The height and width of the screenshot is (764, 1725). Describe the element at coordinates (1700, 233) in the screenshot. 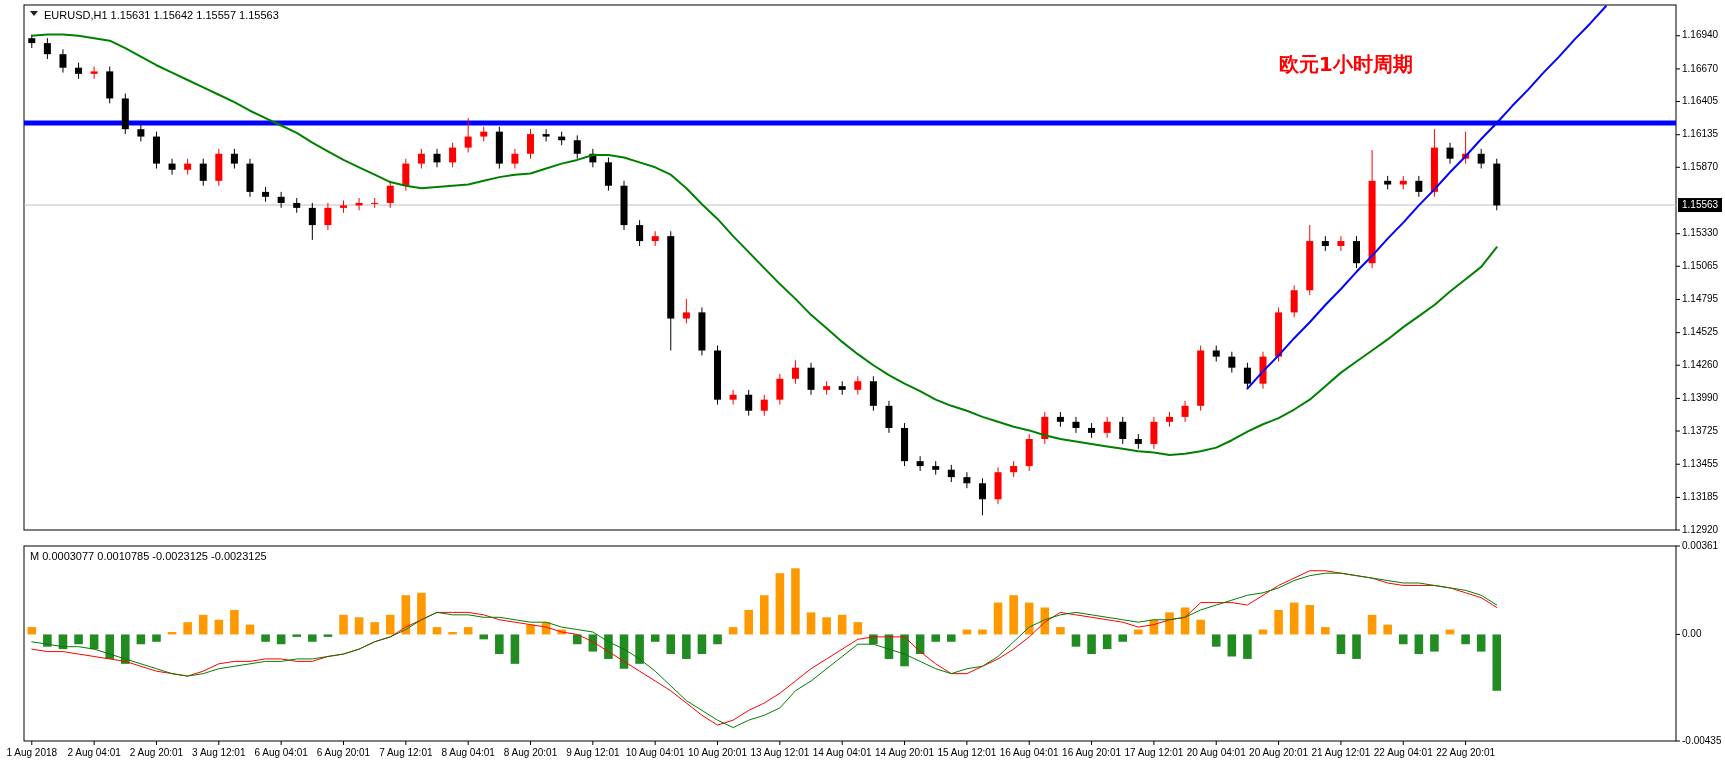

I see `y-tick-label: 1.15330` at that location.